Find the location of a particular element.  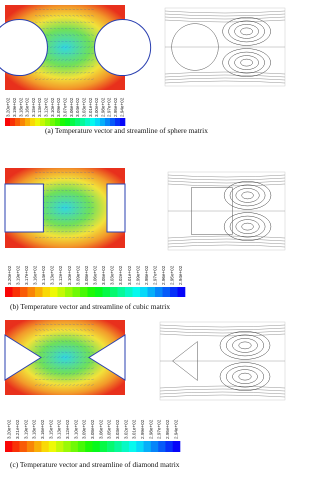

colorbar-label: 3.16e+02 is located at coordinates (35, 275).